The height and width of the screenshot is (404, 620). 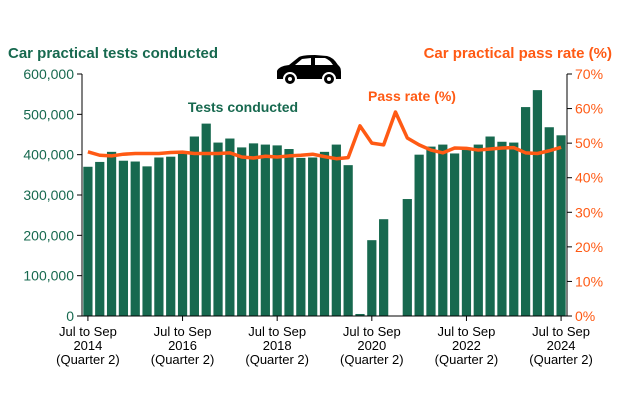 What do you see at coordinates (518, 53) in the screenshot?
I see `right-axis-title: Car practical pass rate (%)` at bounding box center [518, 53].